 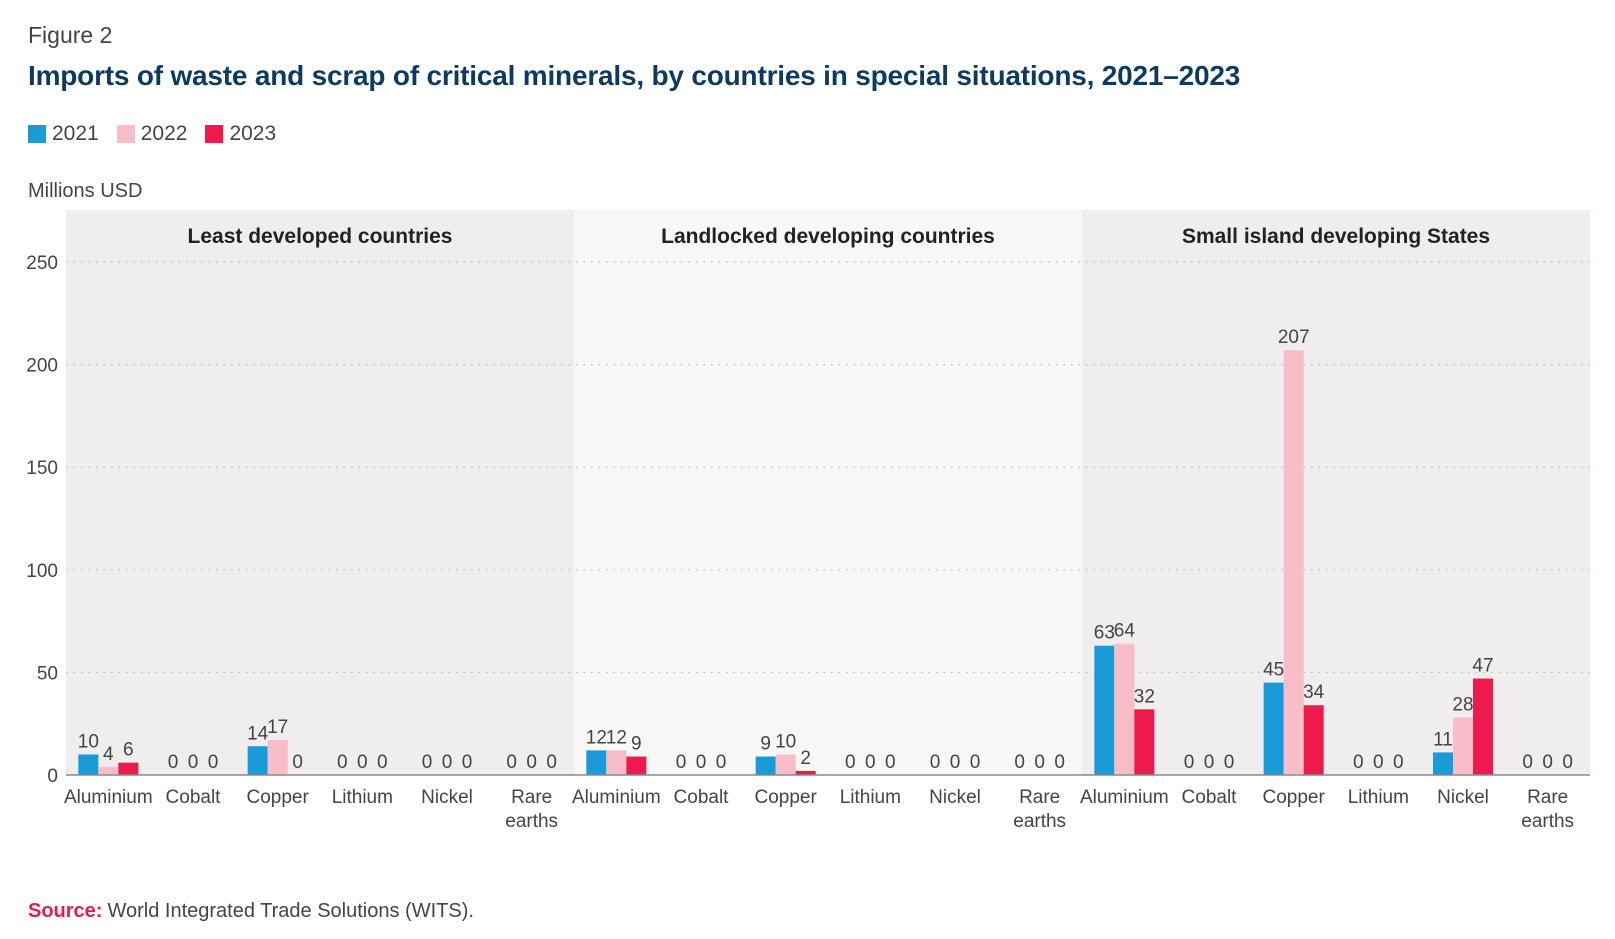 I want to click on legend: 2021 2022 2023, so click(x=152, y=134).